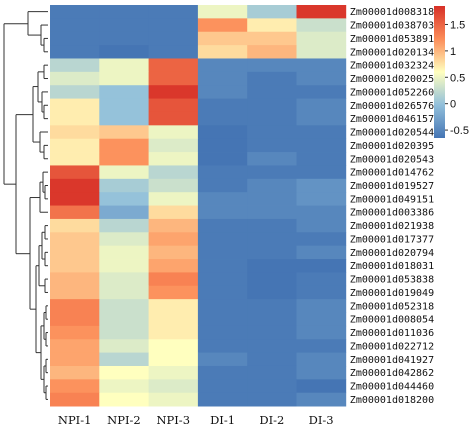 This screenshot has height=427, width=474. I want to click on colorbar-gradient, so click(439, 72).